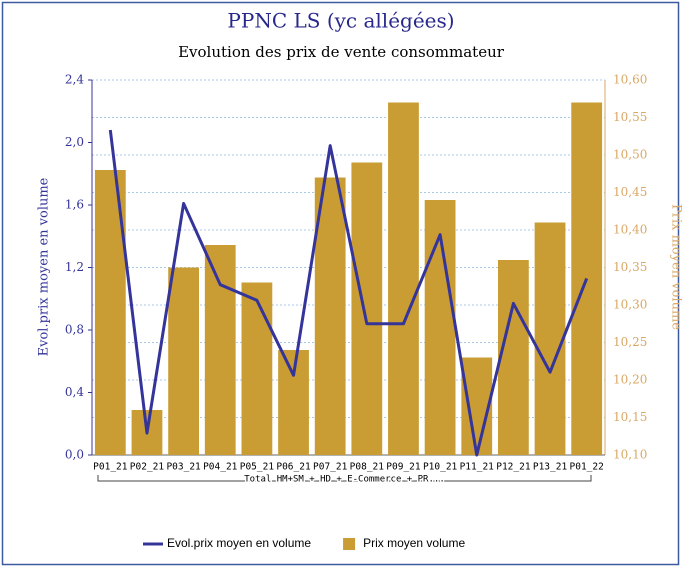 The height and width of the screenshot is (568, 682). Describe the element at coordinates (630, 455) in the screenshot. I see `y2-tick-label: 10,10` at that location.